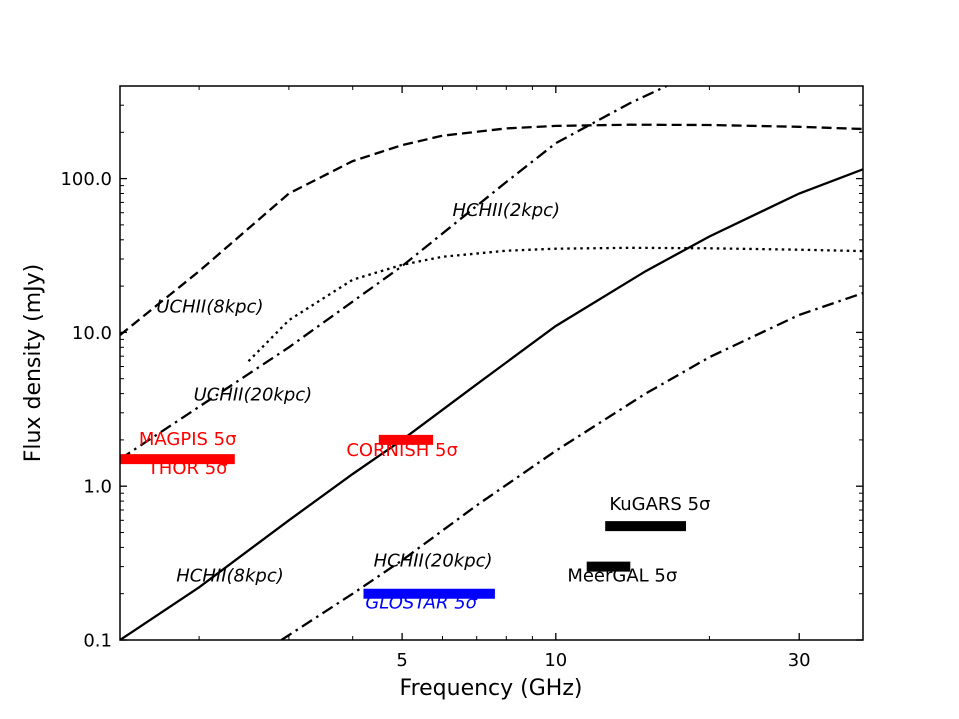  What do you see at coordinates (188, 439) in the screenshot?
I see `band-label-magpis-5: MAGPIS 5σ` at bounding box center [188, 439].